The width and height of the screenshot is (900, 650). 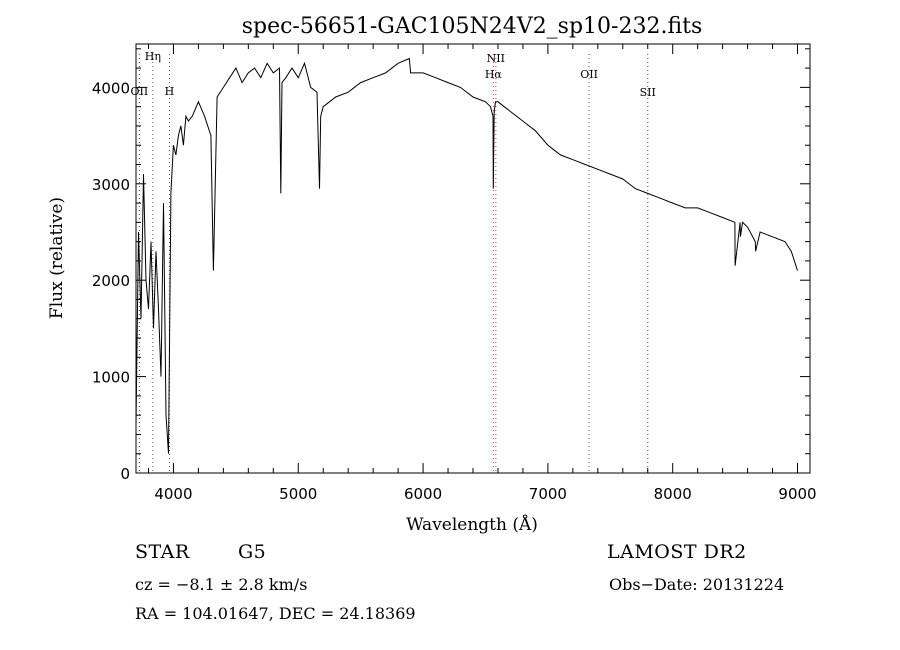 I want to click on x-tick-label: 8000, so click(x=673, y=494).